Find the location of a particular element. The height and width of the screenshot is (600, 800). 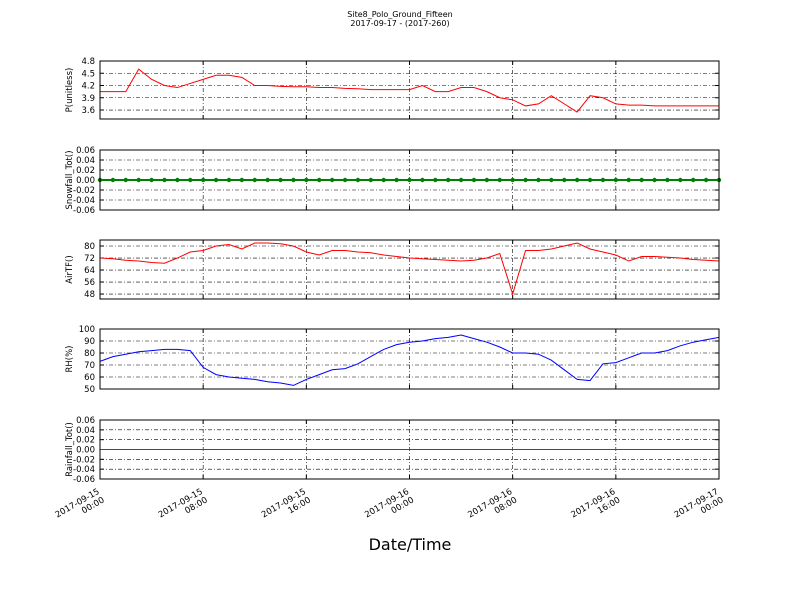

y-axis-label: P(unitless) is located at coordinates (70, 90).